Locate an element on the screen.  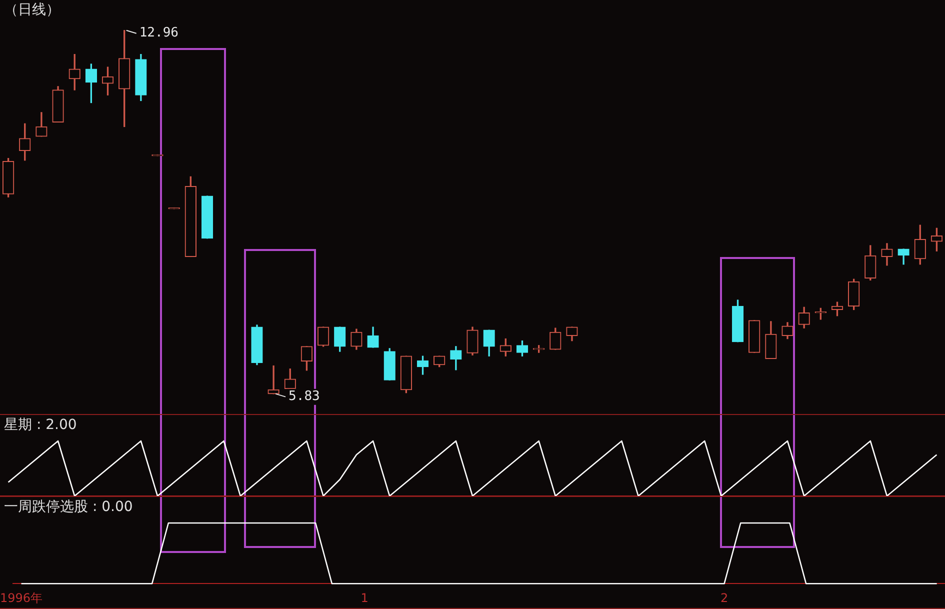
chart-title: （日线） is located at coordinates (32, 10).